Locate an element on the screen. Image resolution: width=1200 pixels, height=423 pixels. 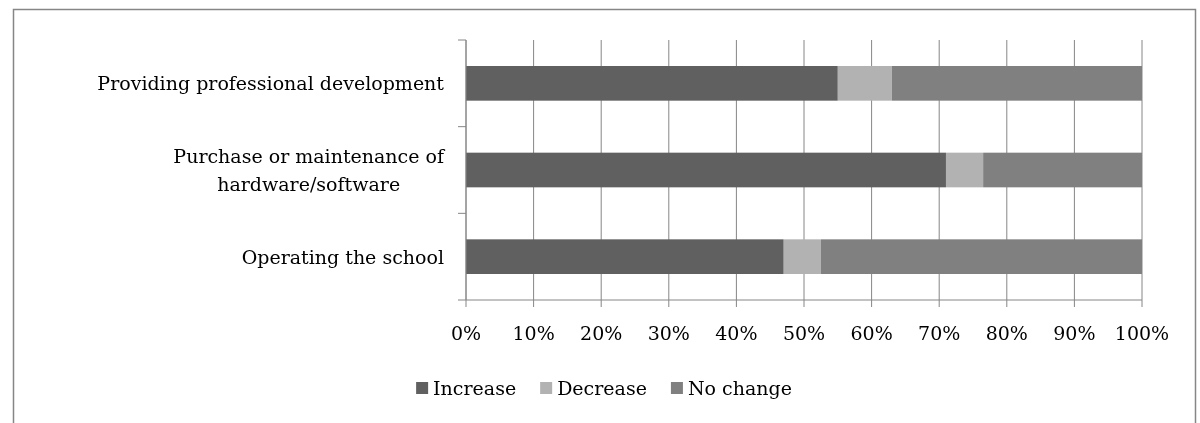
y-tick-label: Operating the school is located at coordinates (343, 256).